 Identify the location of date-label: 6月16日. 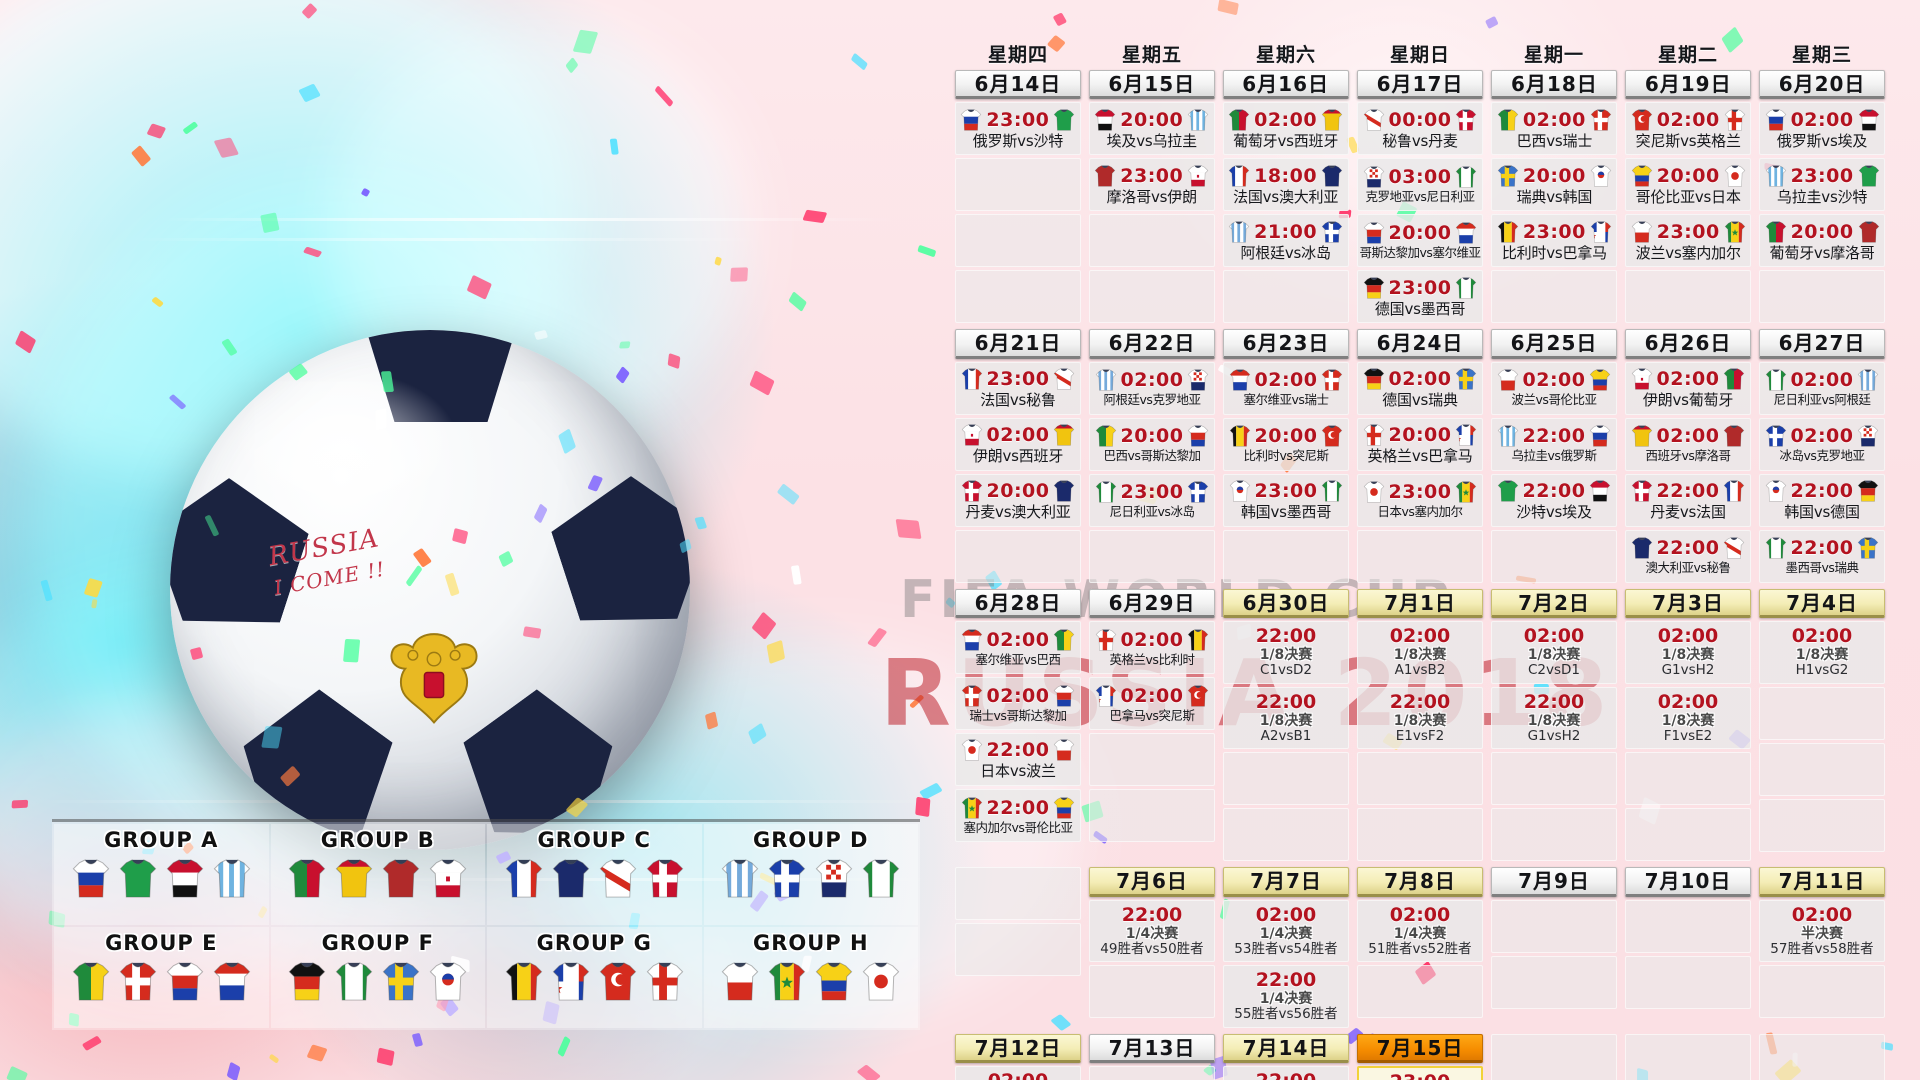
(1285, 85).